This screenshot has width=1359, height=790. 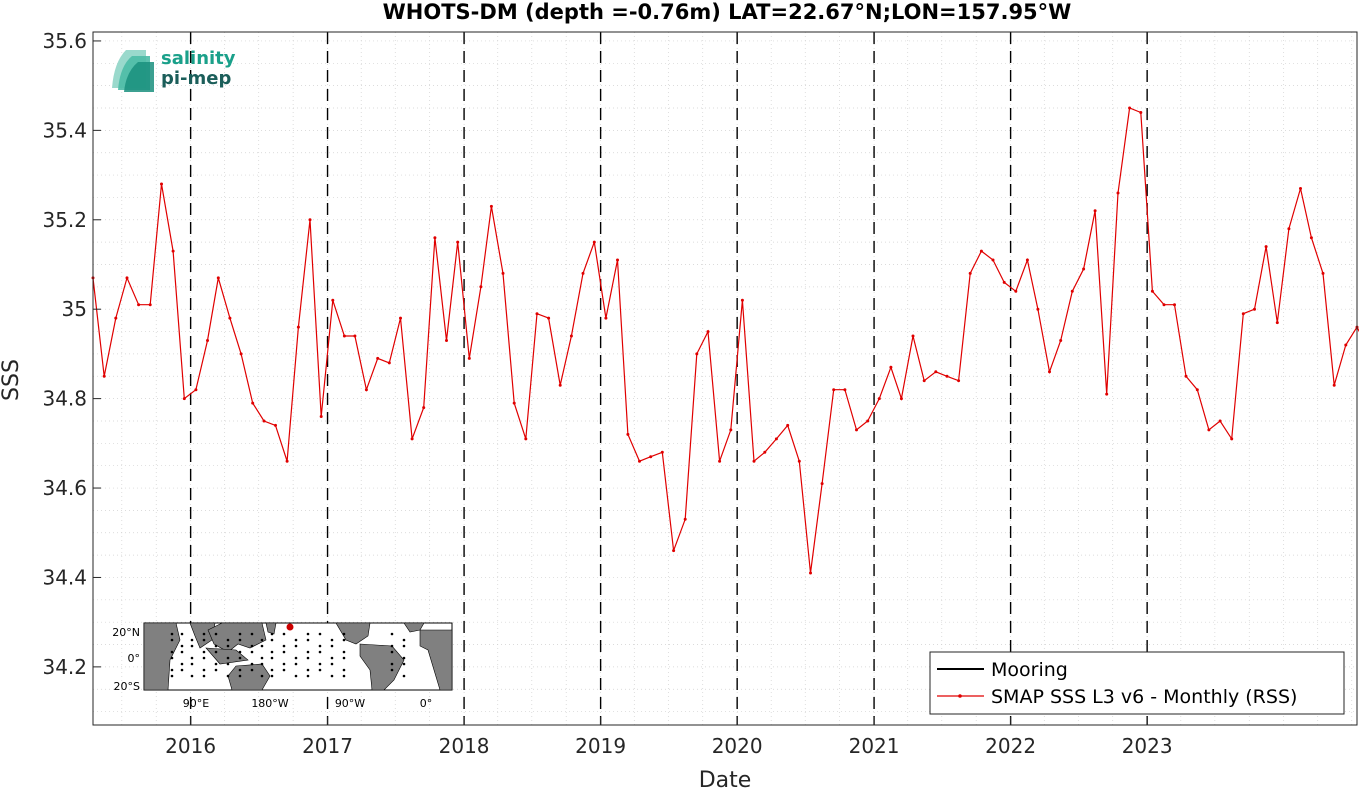 What do you see at coordinates (64, 220) in the screenshot?
I see `y-tick-label: 35.2` at bounding box center [64, 220].